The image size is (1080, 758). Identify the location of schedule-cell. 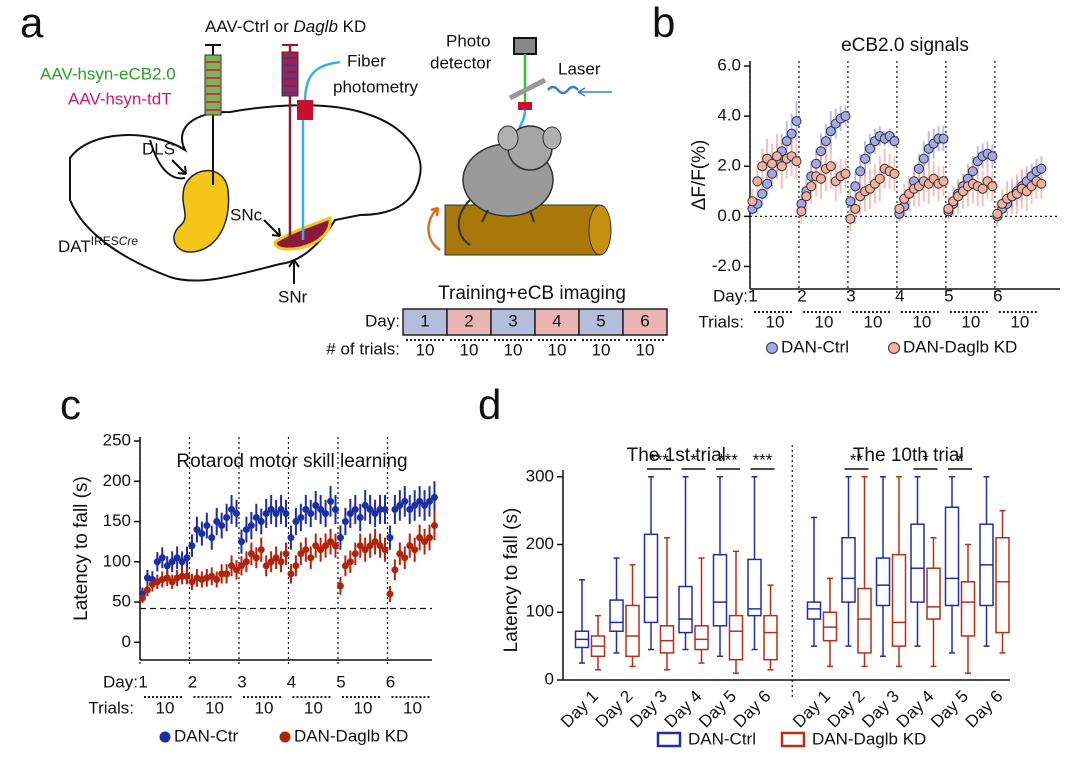
(557, 322).